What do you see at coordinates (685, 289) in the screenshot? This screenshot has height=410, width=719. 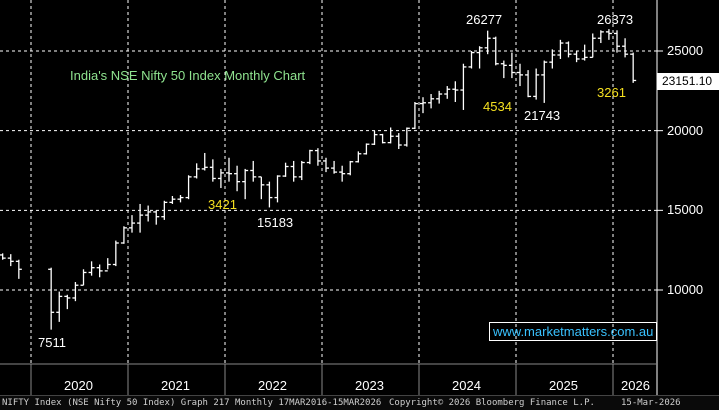 I see `y-tick-label: 10000` at bounding box center [685, 289].